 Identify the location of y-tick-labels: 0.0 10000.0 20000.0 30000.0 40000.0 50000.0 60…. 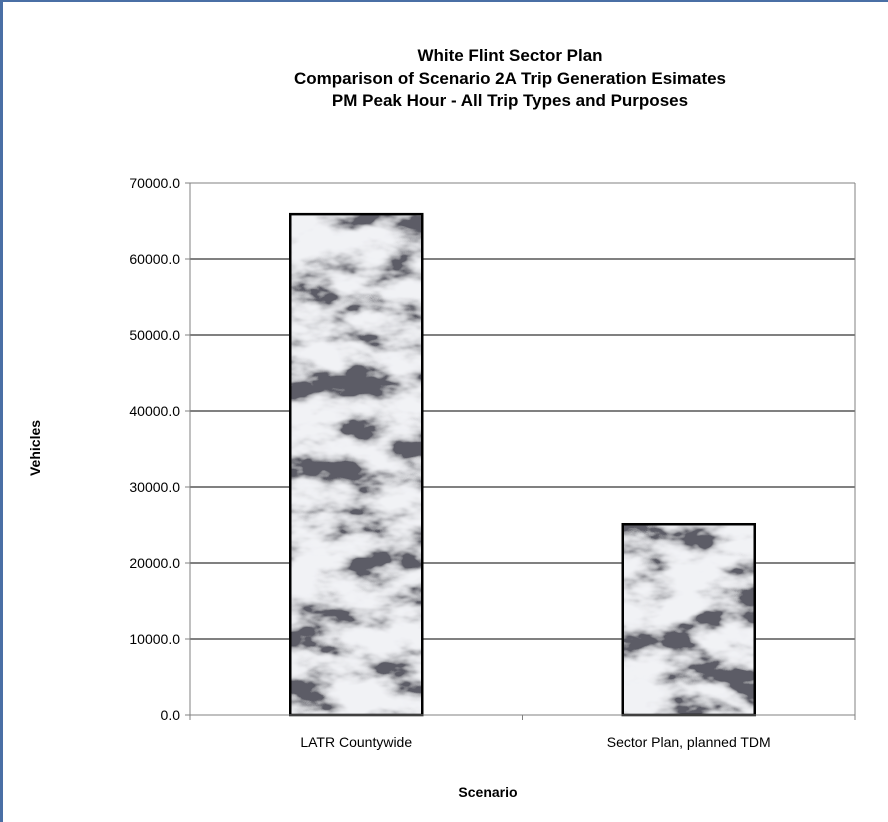
(159, 449).